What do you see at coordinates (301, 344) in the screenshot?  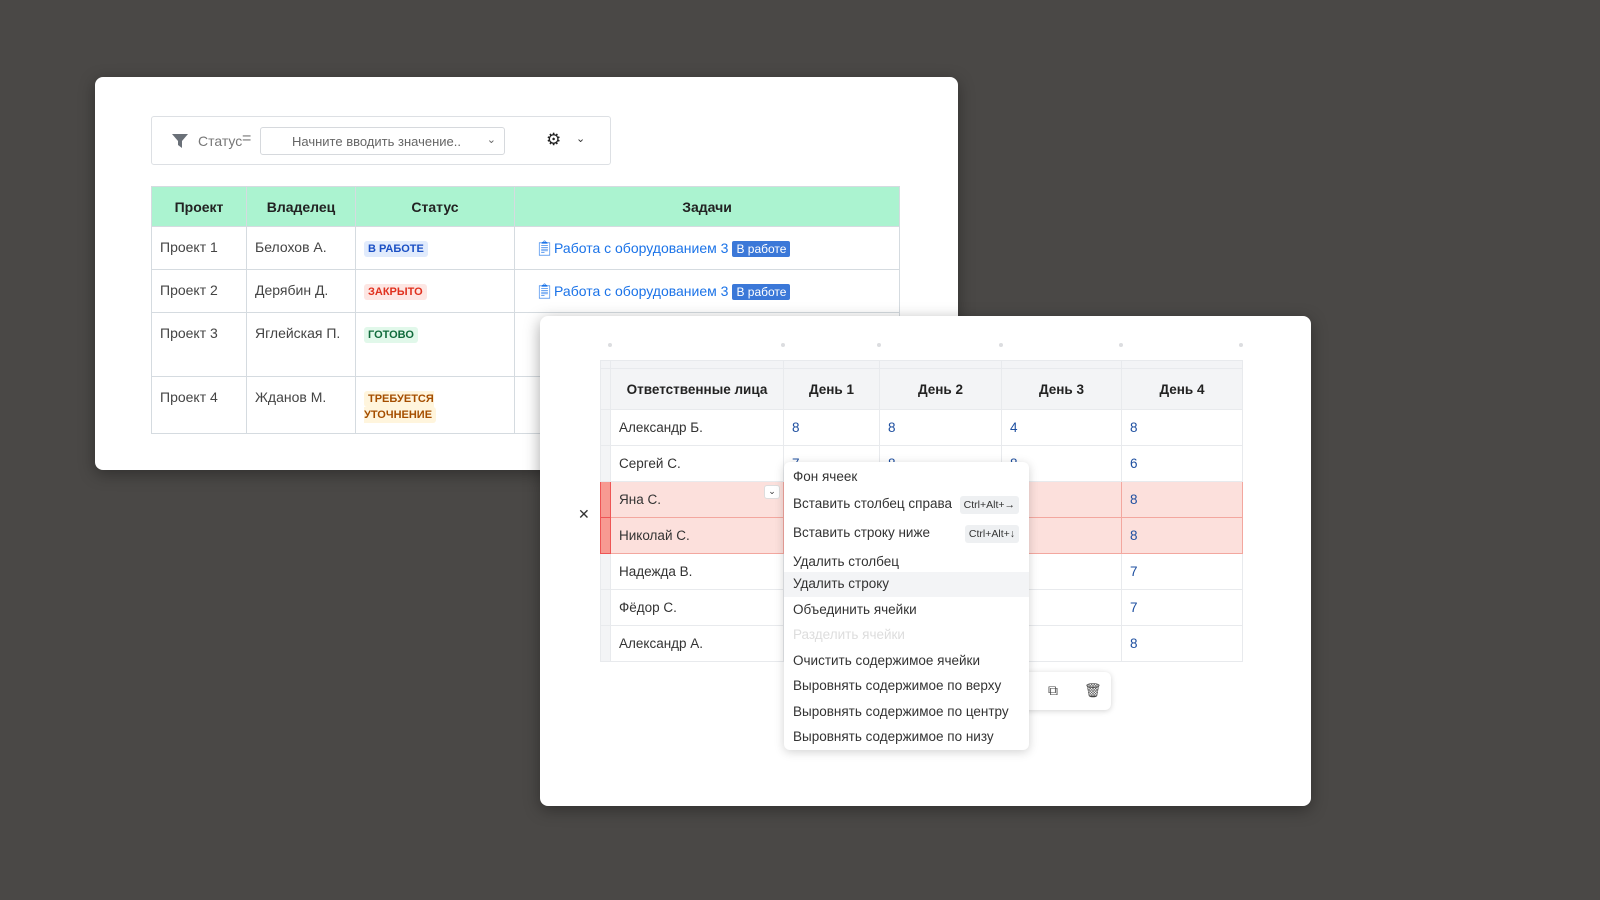 I see `owner-cell: Яглейская П.` at bounding box center [301, 344].